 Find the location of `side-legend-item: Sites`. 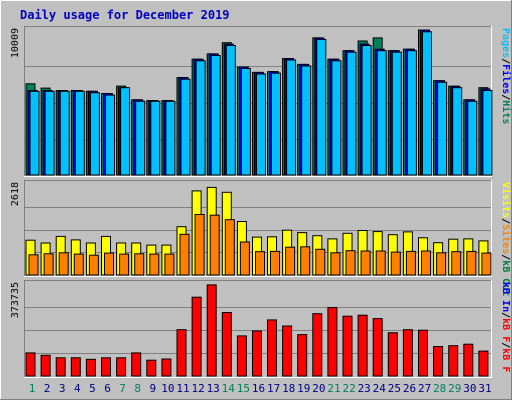

side-legend-item: Sites is located at coordinates (506, 239).